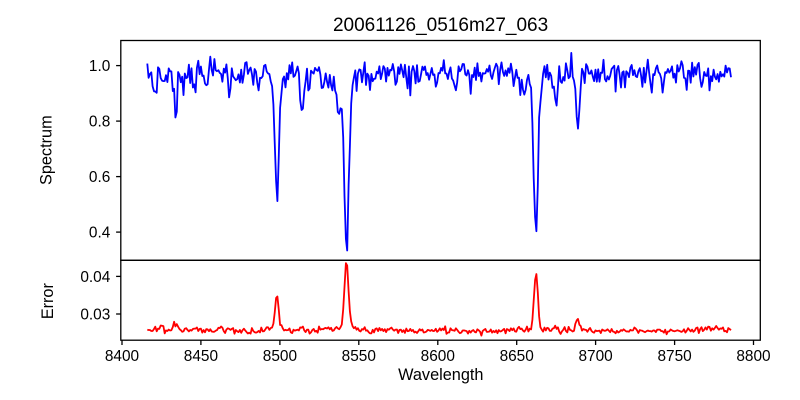 Image resolution: width=800 pixels, height=400 pixels. Describe the element at coordinates (122, 356) in the screenshot. I see `svg-text: 8400` at that location.